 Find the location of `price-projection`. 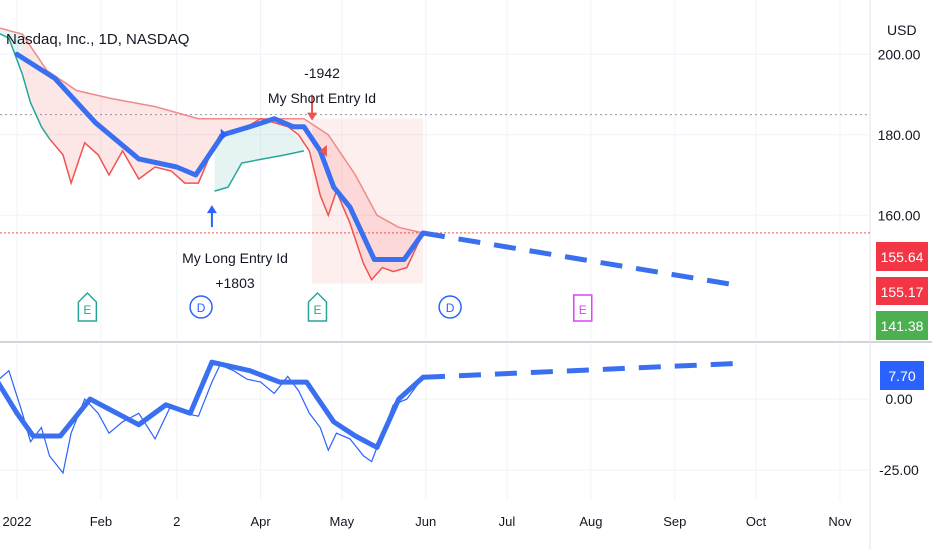

price-projection is located at coordinates (581, 259).